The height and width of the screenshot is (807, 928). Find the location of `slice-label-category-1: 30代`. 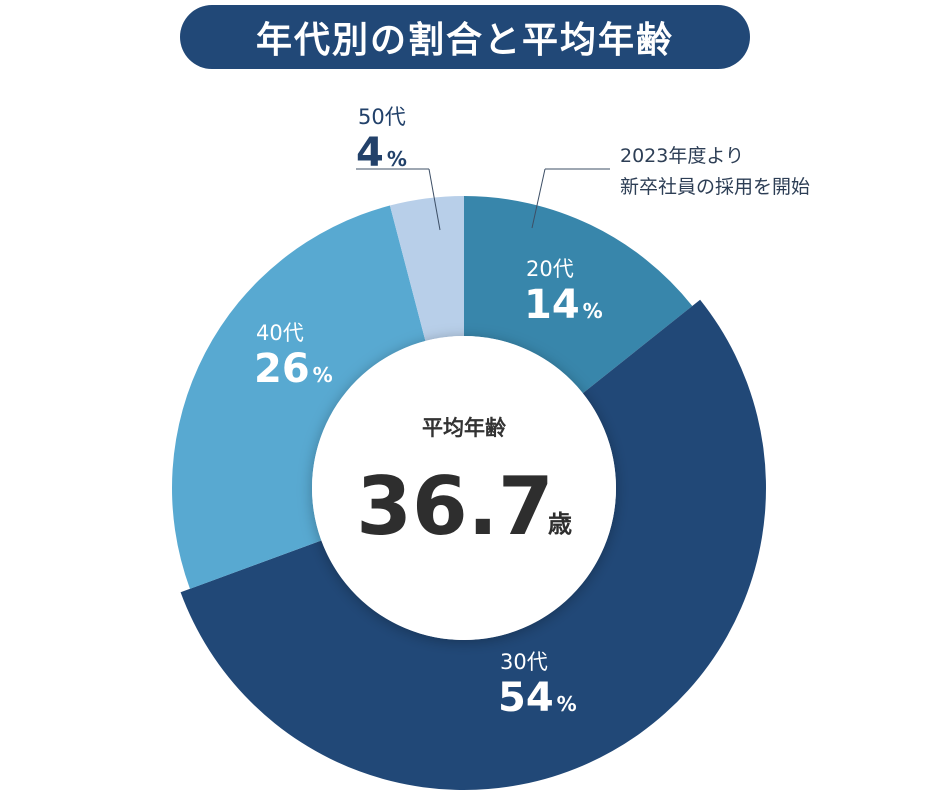

slice-label-category-1: 30代 is located at coordinates (524, 662).